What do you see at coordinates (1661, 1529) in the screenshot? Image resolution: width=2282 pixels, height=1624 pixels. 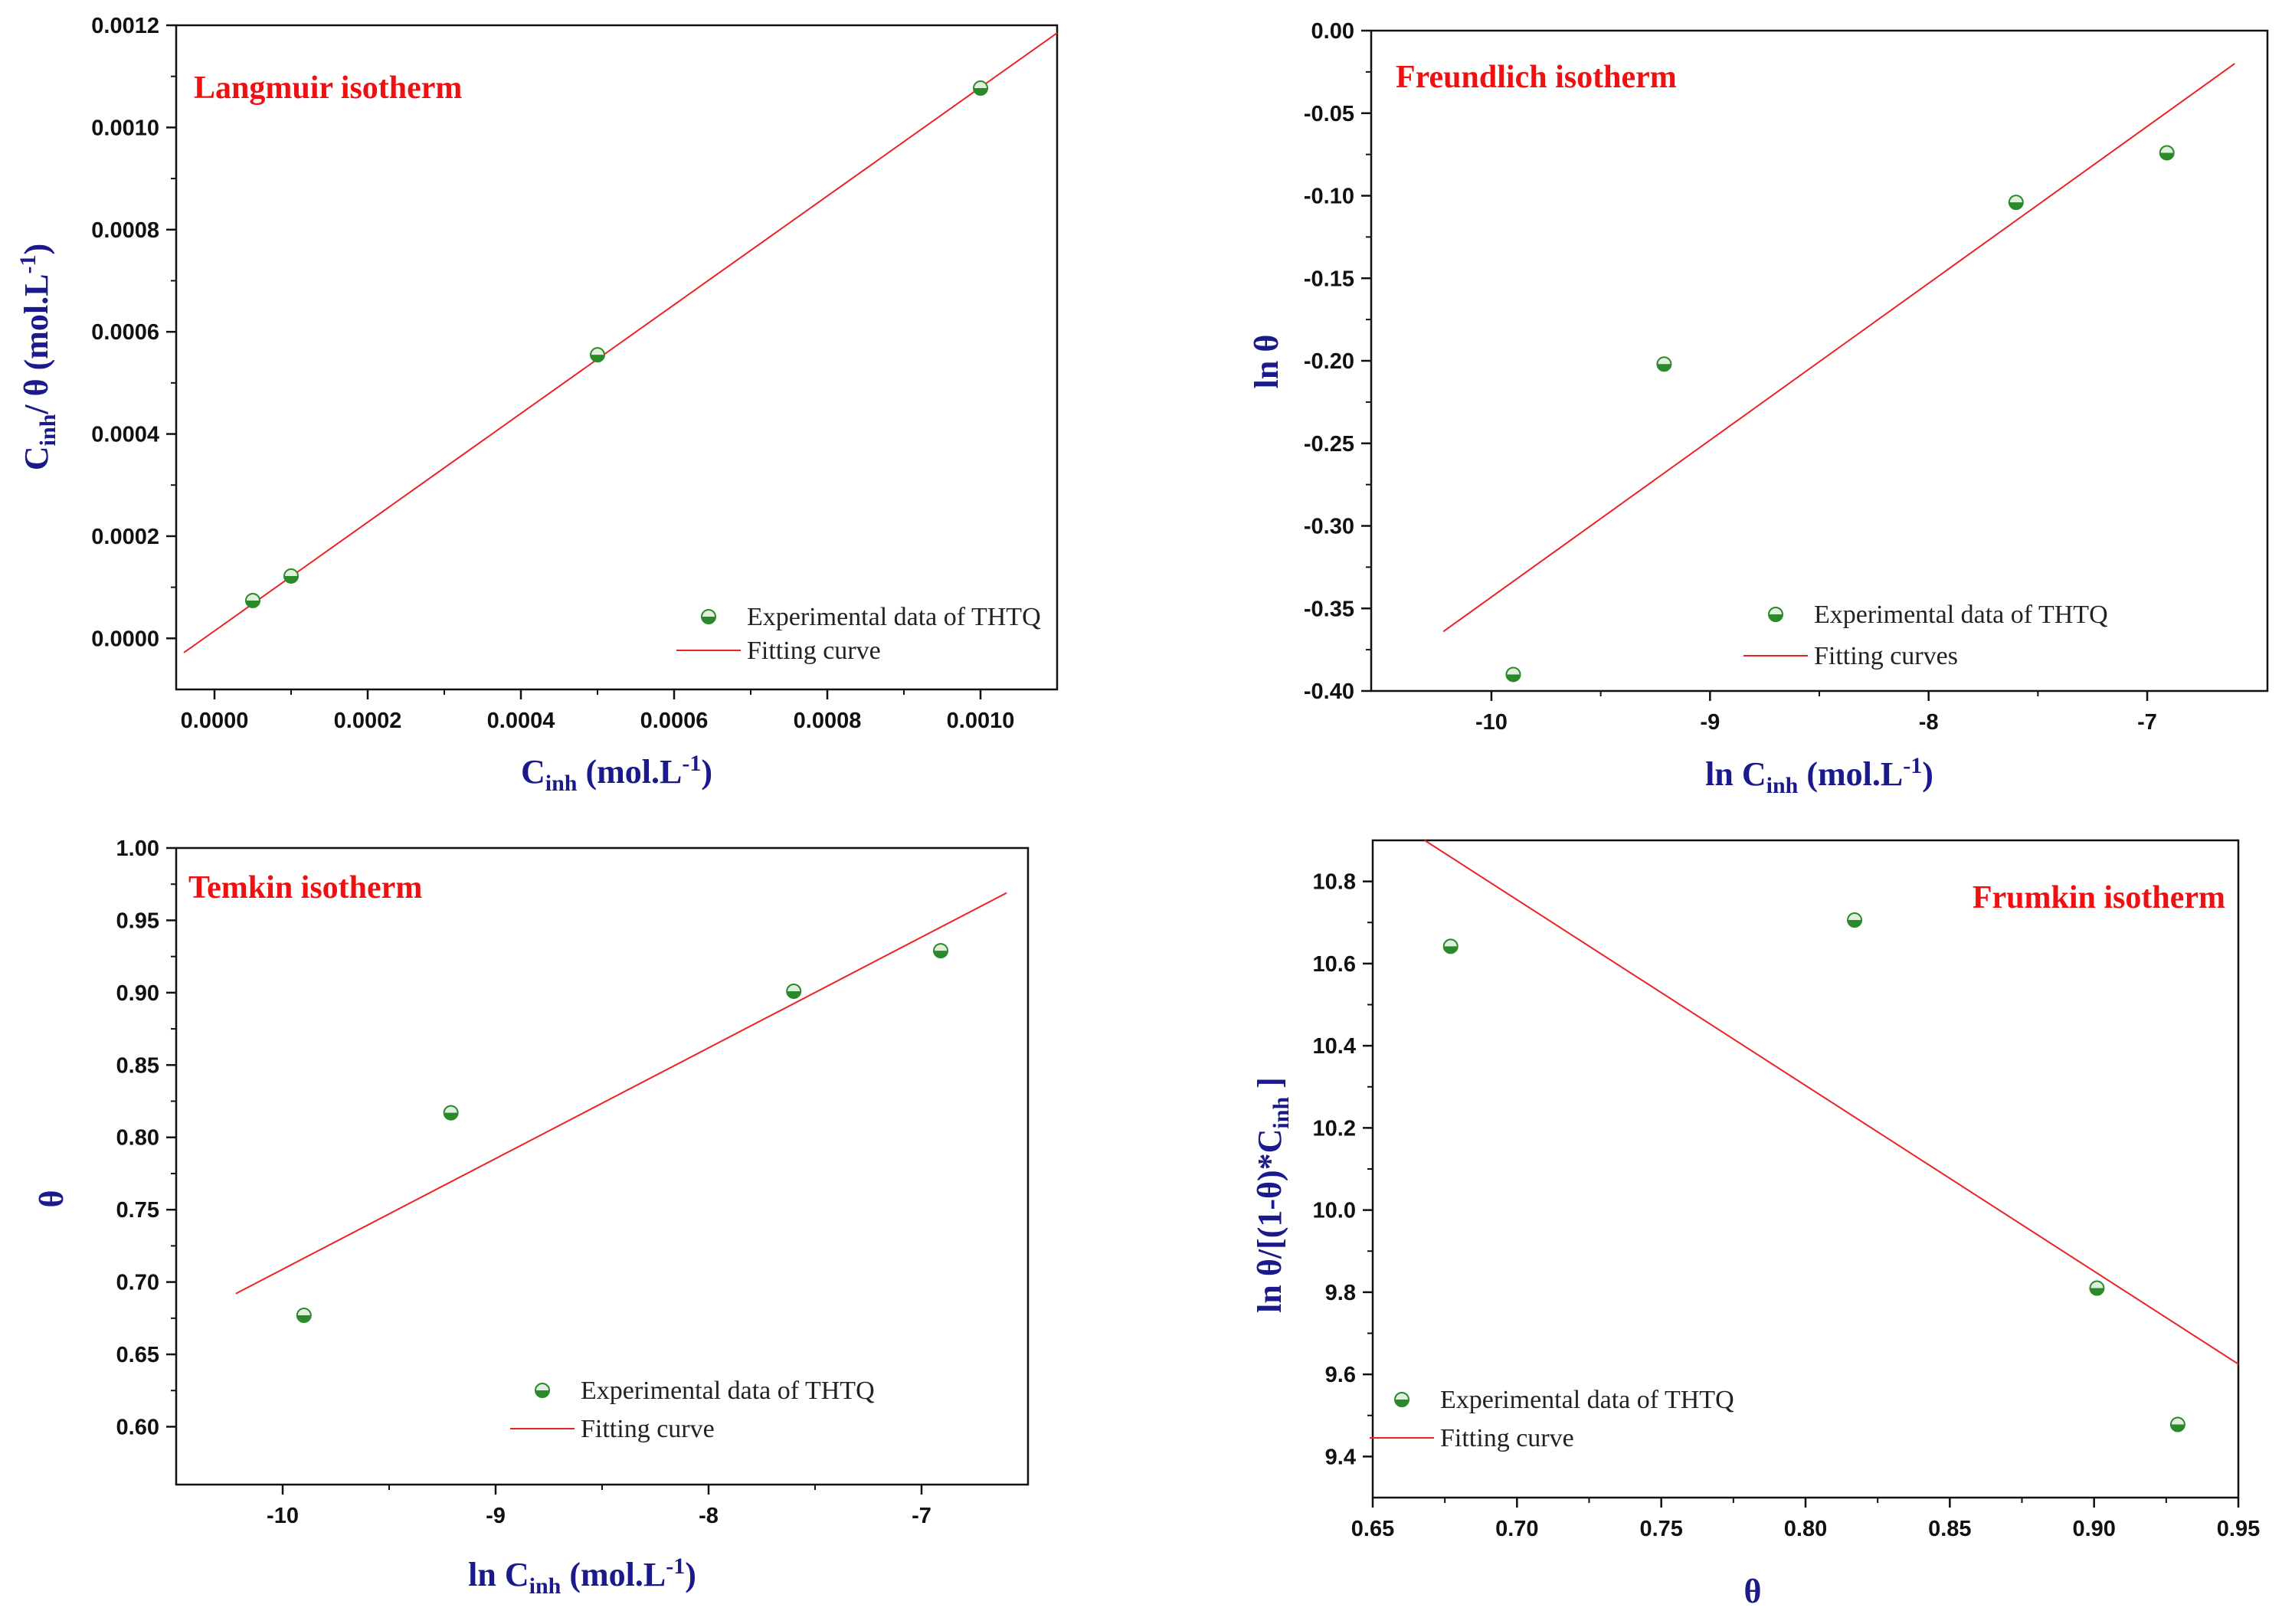 I see `x-tick-label: 0.75` at bounding box center [1661, 1529].